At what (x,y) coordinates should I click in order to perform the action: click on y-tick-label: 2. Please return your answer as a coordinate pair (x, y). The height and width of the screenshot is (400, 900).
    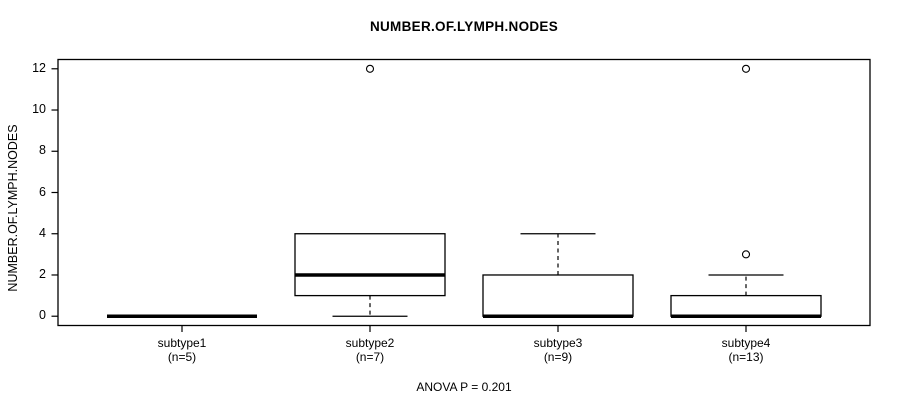
    Looking at the image, I should click on (42, 273).